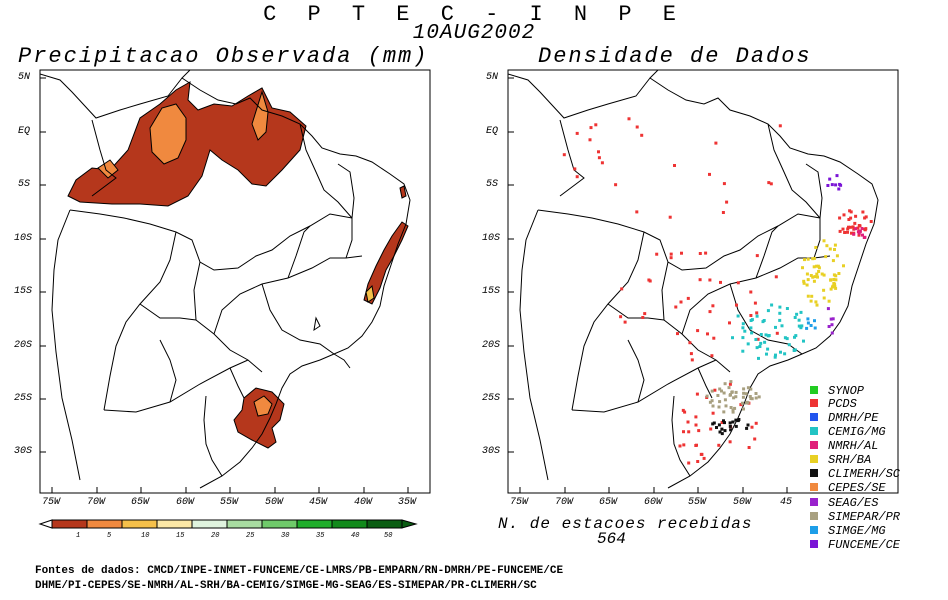  I want to click on precip-north-region, so click(187, 144).